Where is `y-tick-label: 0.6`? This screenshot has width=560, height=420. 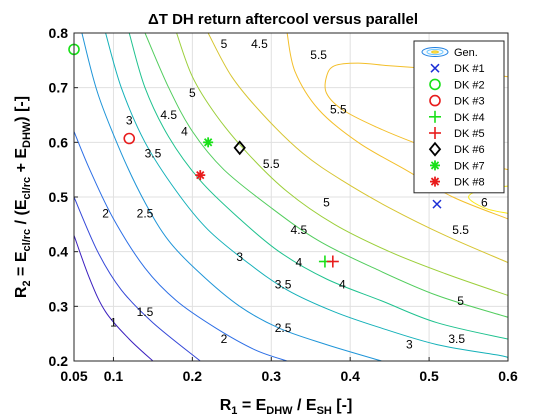
y-tick-label: 0.6 is located at coordinates (59, 142).